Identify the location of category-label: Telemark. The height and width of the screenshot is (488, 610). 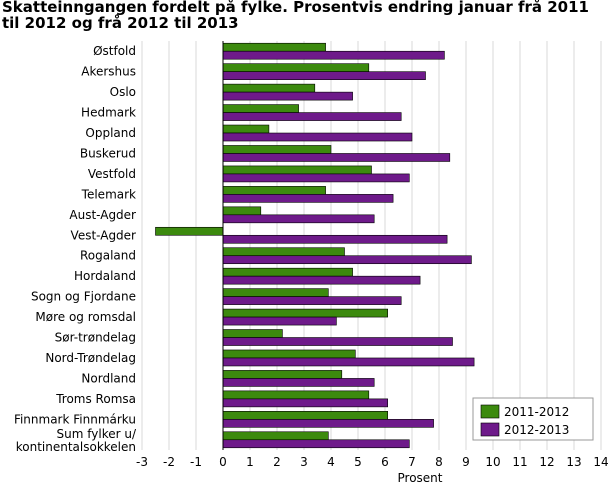
(108, 194).